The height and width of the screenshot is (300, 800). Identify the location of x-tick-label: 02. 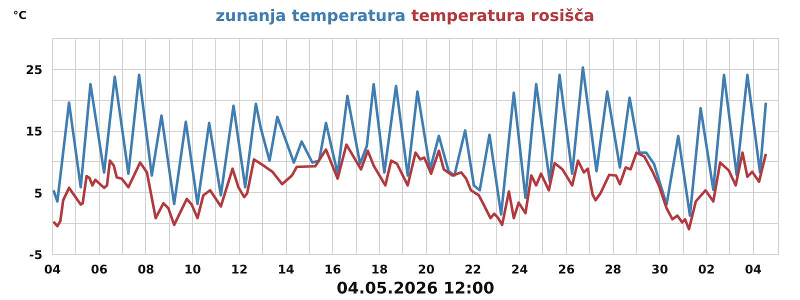
(706, 269).